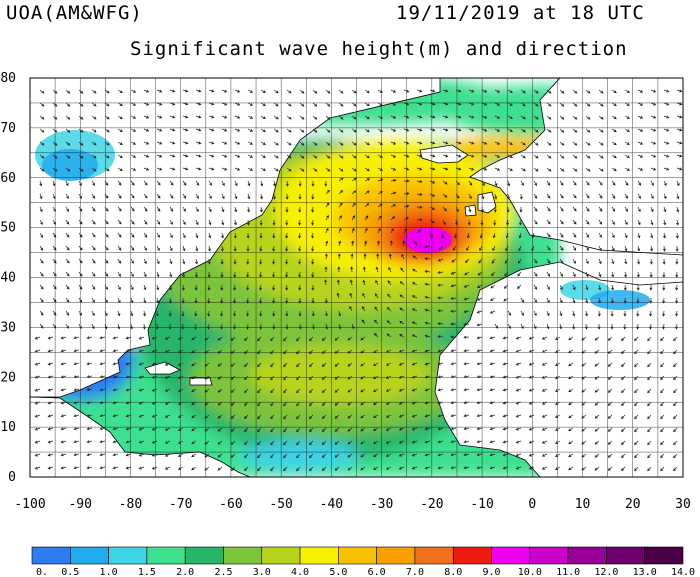 Image resolution: width=700 pixels, height=577 pixels. Describe the element at coordinates (12, 477) in the screenshot. I see `latitude-tick-label: 0` at that location.